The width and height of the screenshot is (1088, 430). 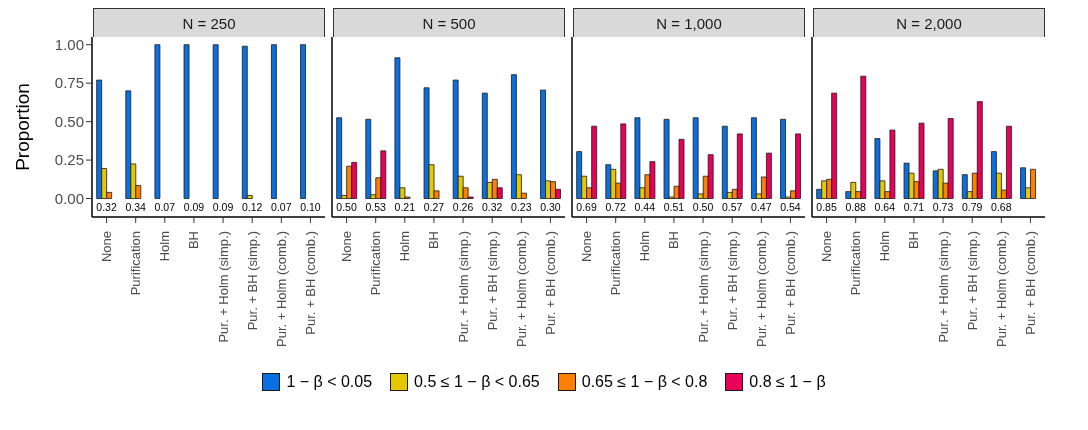 What do you see at coordinates (376, 206) in the screenshot?
I see `annotation: 0.53` at bounding box center [376, 206].